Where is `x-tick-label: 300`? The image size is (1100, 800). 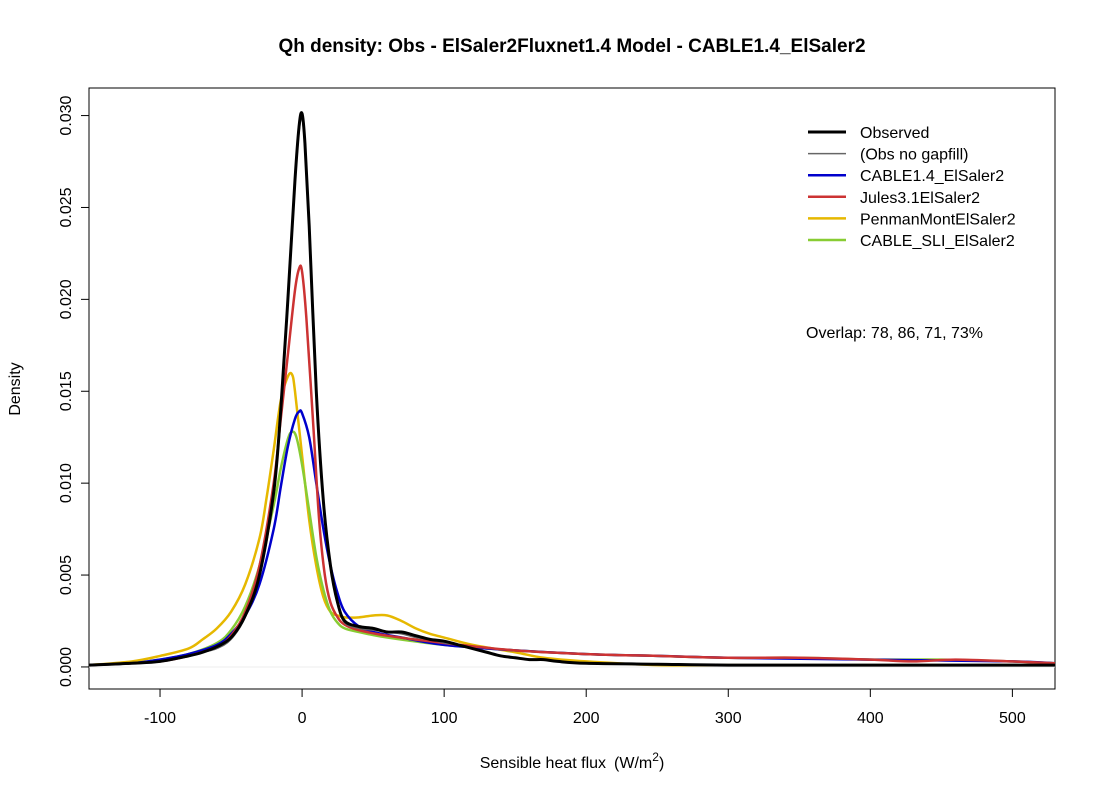
x-tick-label: 300 is located at coordinates (728, 718).